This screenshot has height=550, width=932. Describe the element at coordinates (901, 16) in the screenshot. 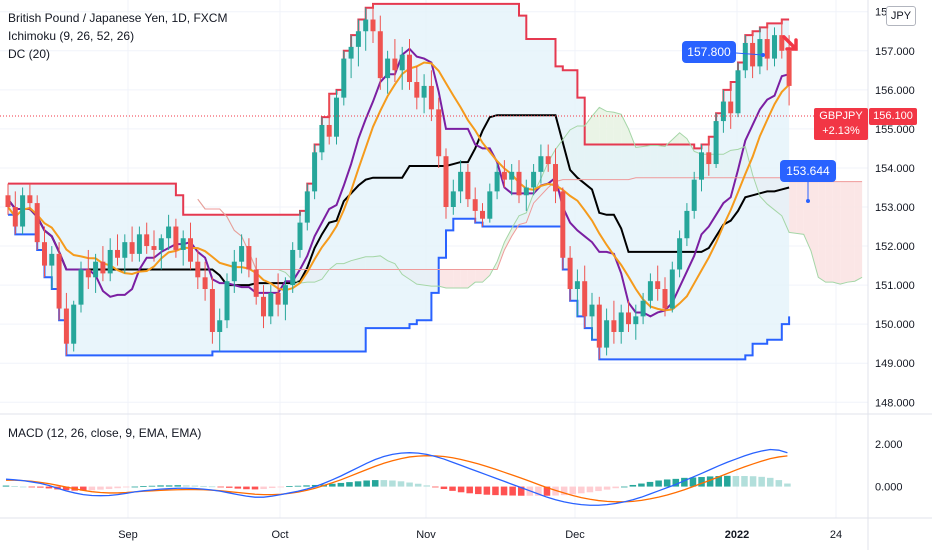

I see `currency-selector: JPY` at that location.